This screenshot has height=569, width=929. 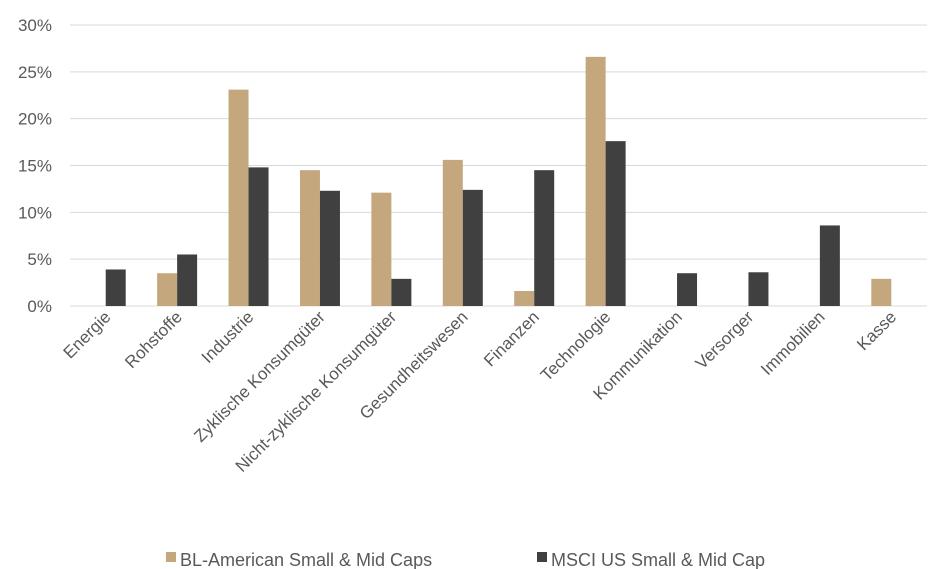 I want to click on y-tick-label: 20%, so click(x=35, y=119).